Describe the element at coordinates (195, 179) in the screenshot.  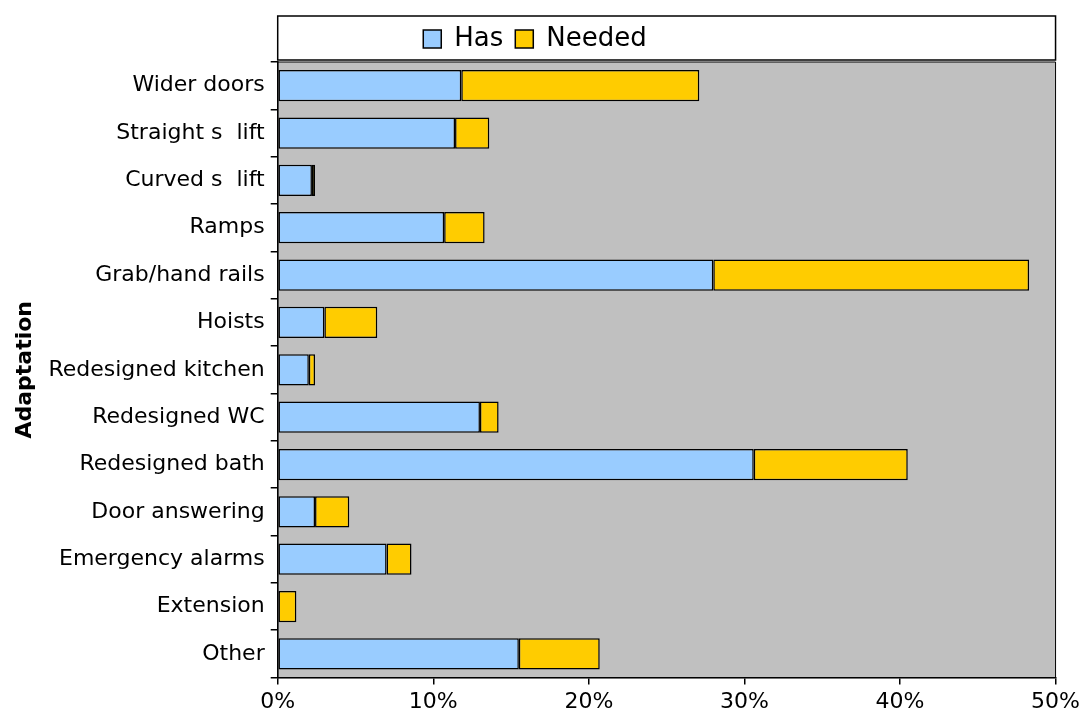
I see `y-tick-label: Curved s lift` at that location.